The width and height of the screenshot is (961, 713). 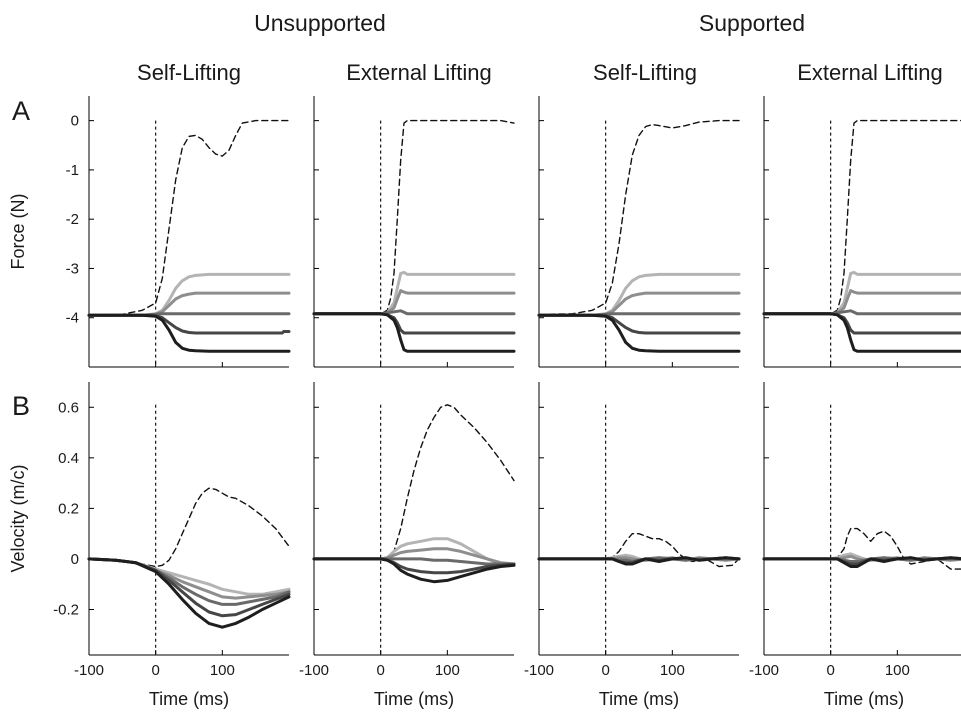 I want to click on panel-b-1-x-tick-label: 100, so click(x=222, y=670).